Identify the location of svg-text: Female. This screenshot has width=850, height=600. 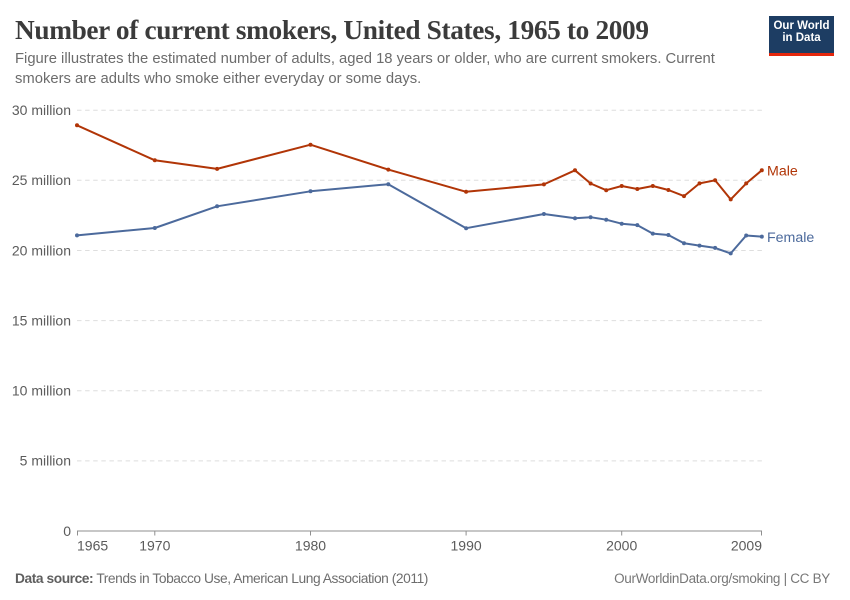
(790, 238).